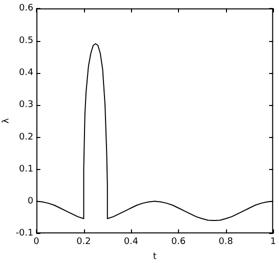  I want to click on y-tick-label: 0.4, so click(26, 73).